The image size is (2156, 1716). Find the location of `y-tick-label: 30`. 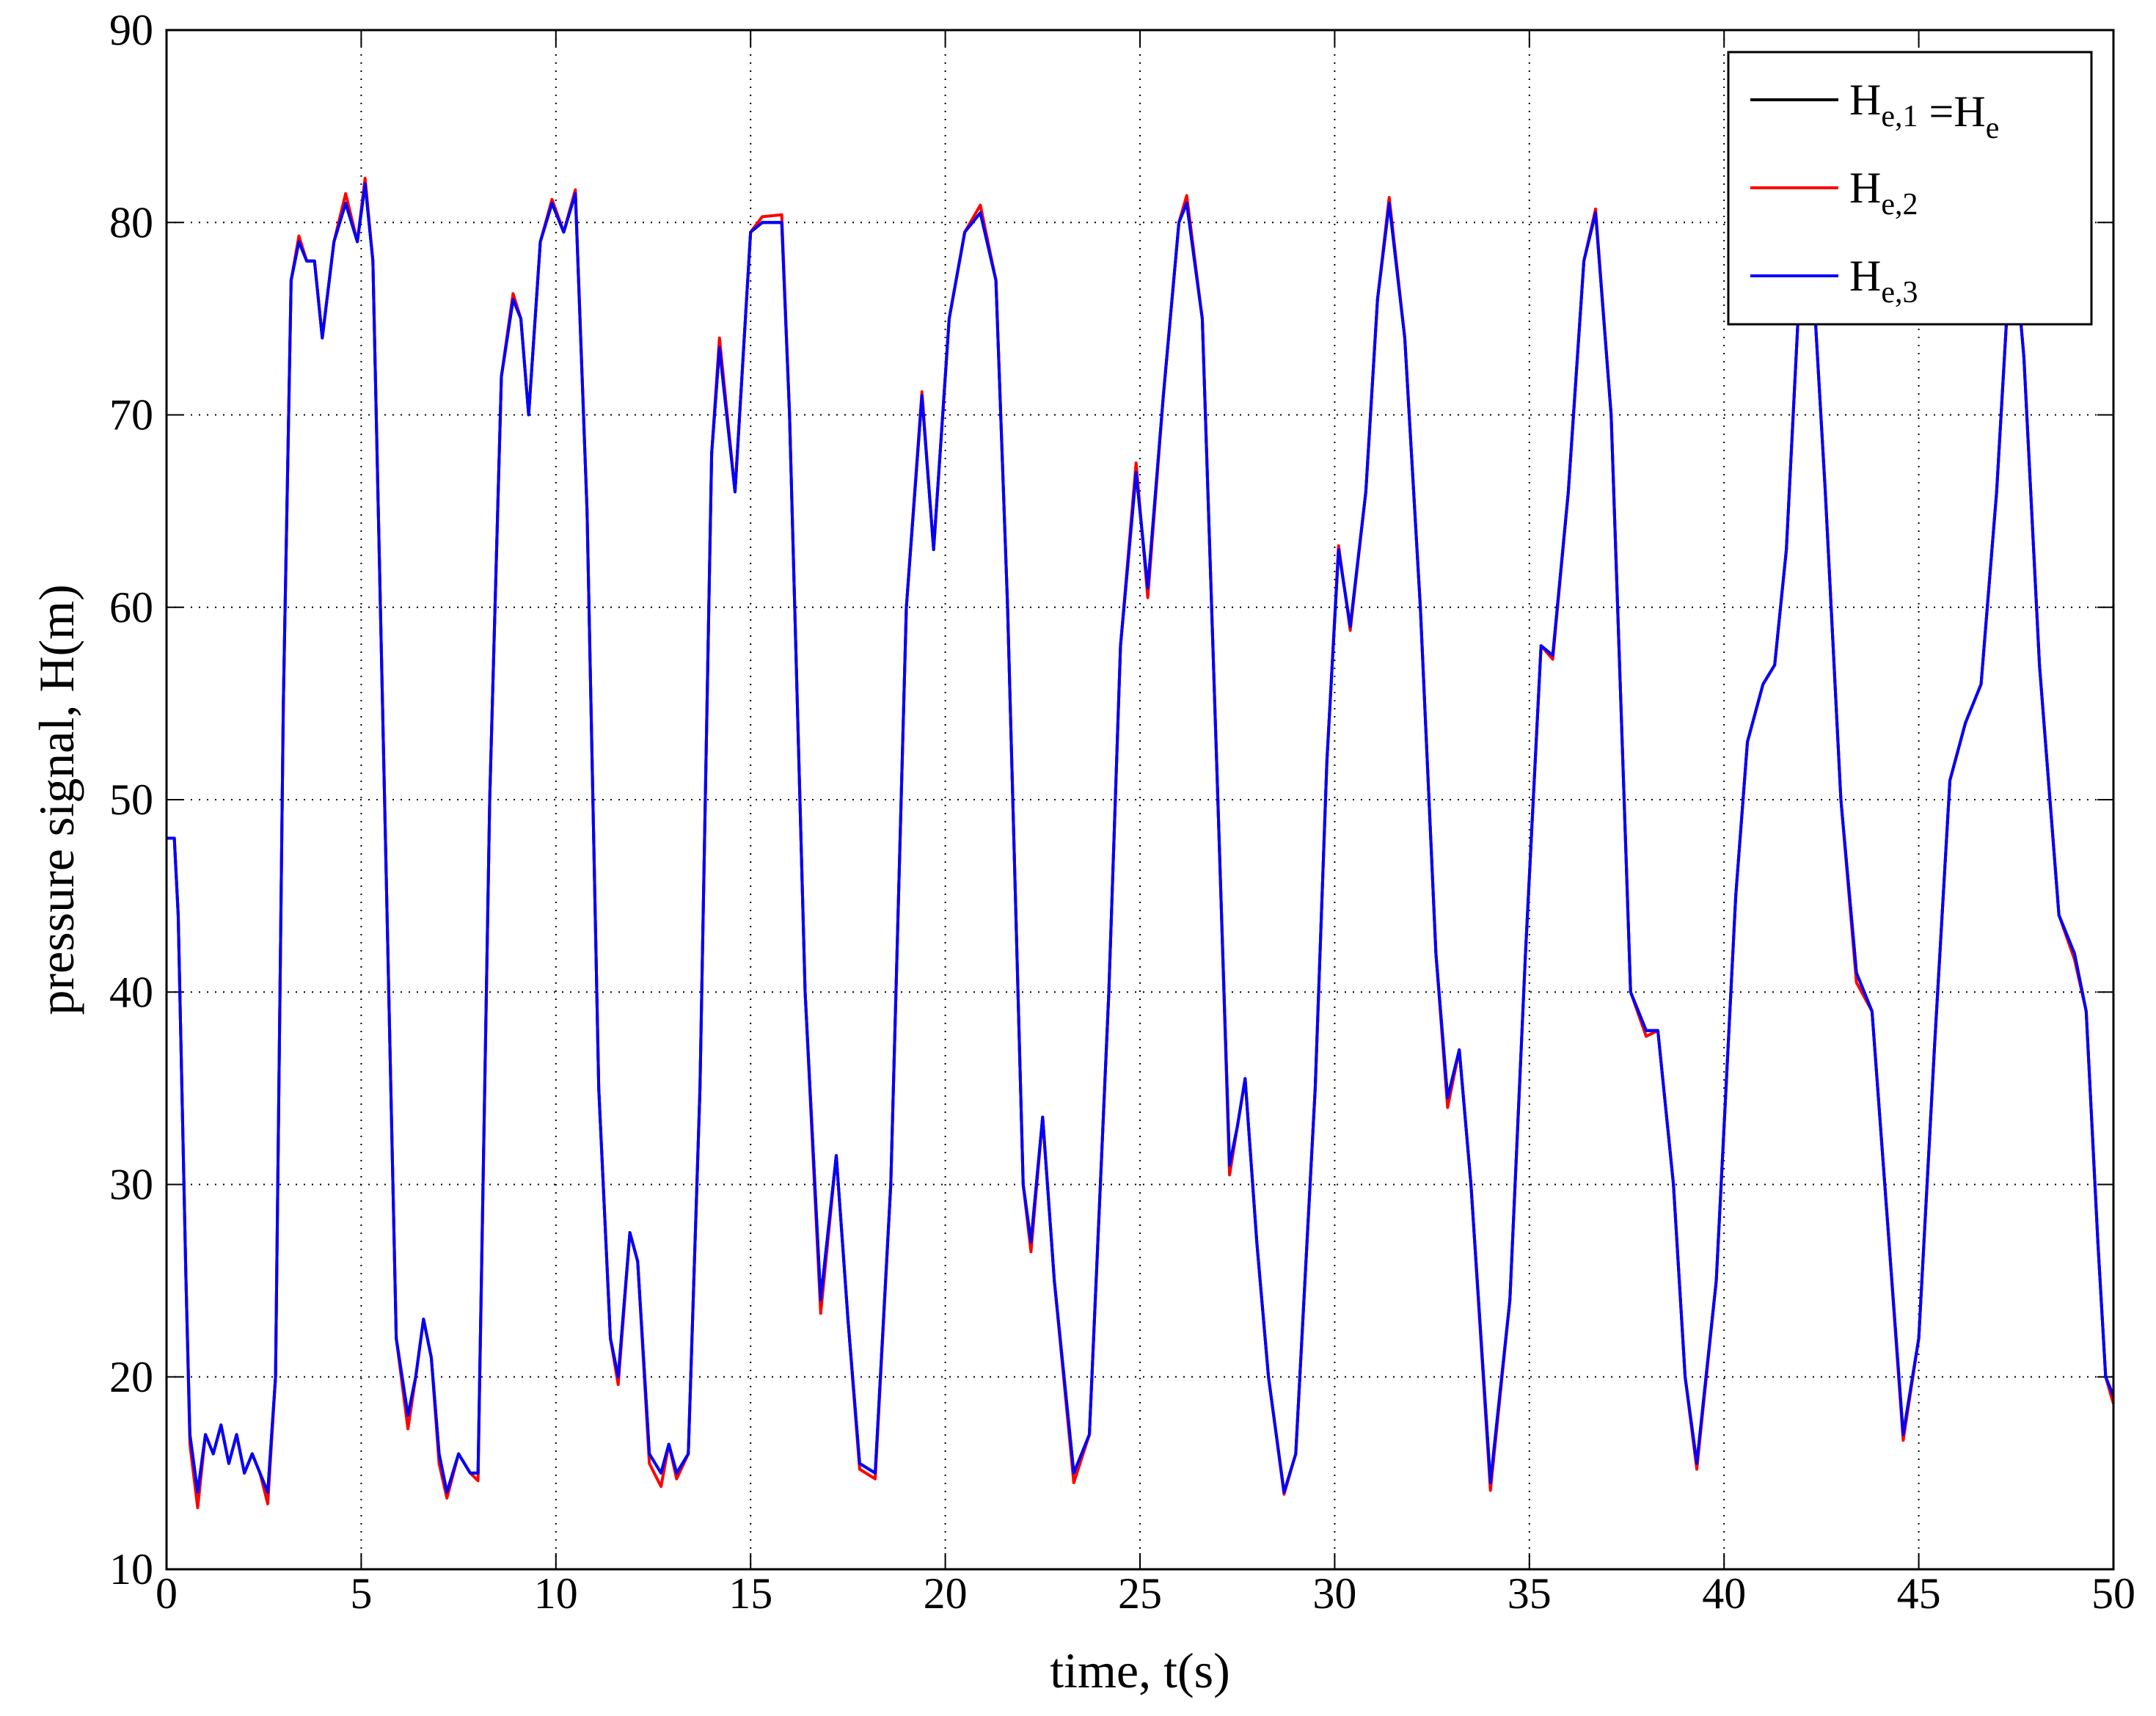

y-tick-label: 30 is located at coordinates (131, 1185).